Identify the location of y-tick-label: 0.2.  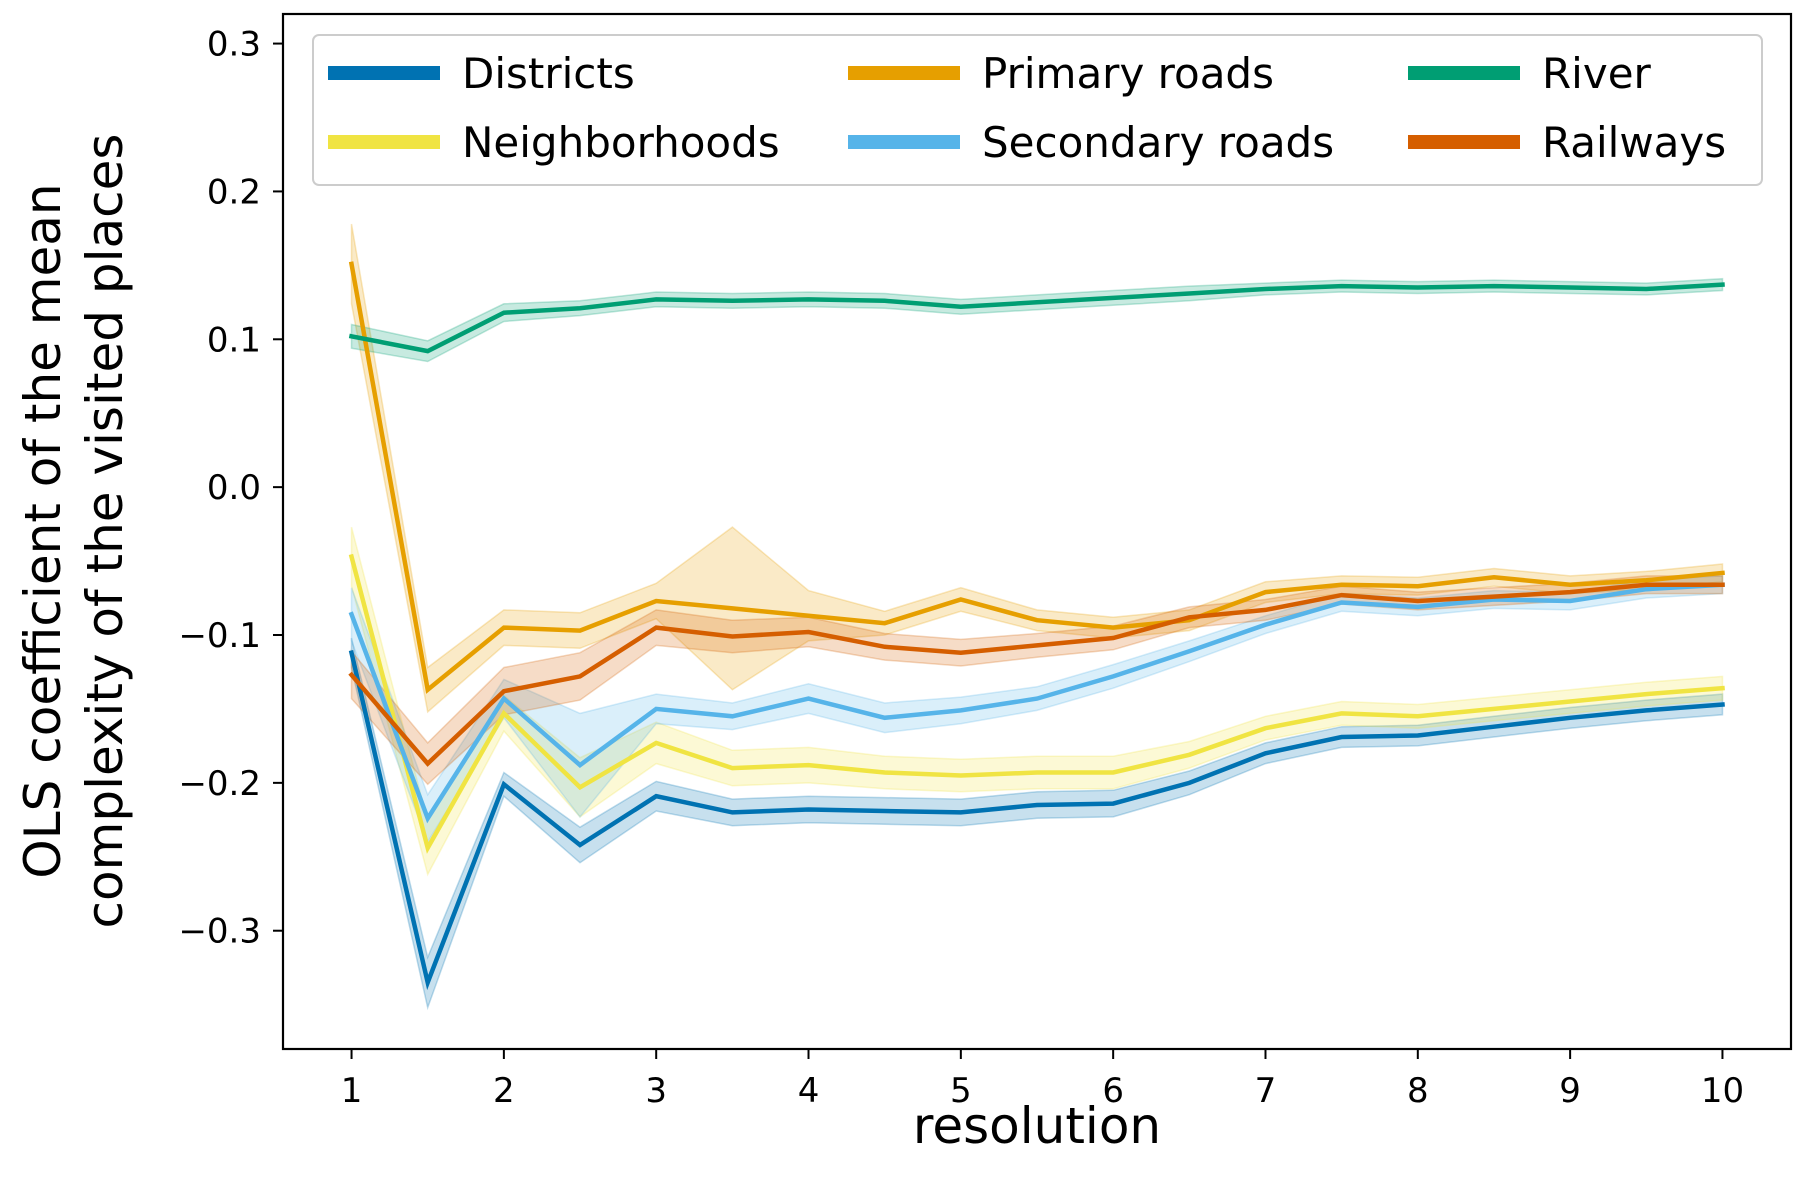
(234, 192).